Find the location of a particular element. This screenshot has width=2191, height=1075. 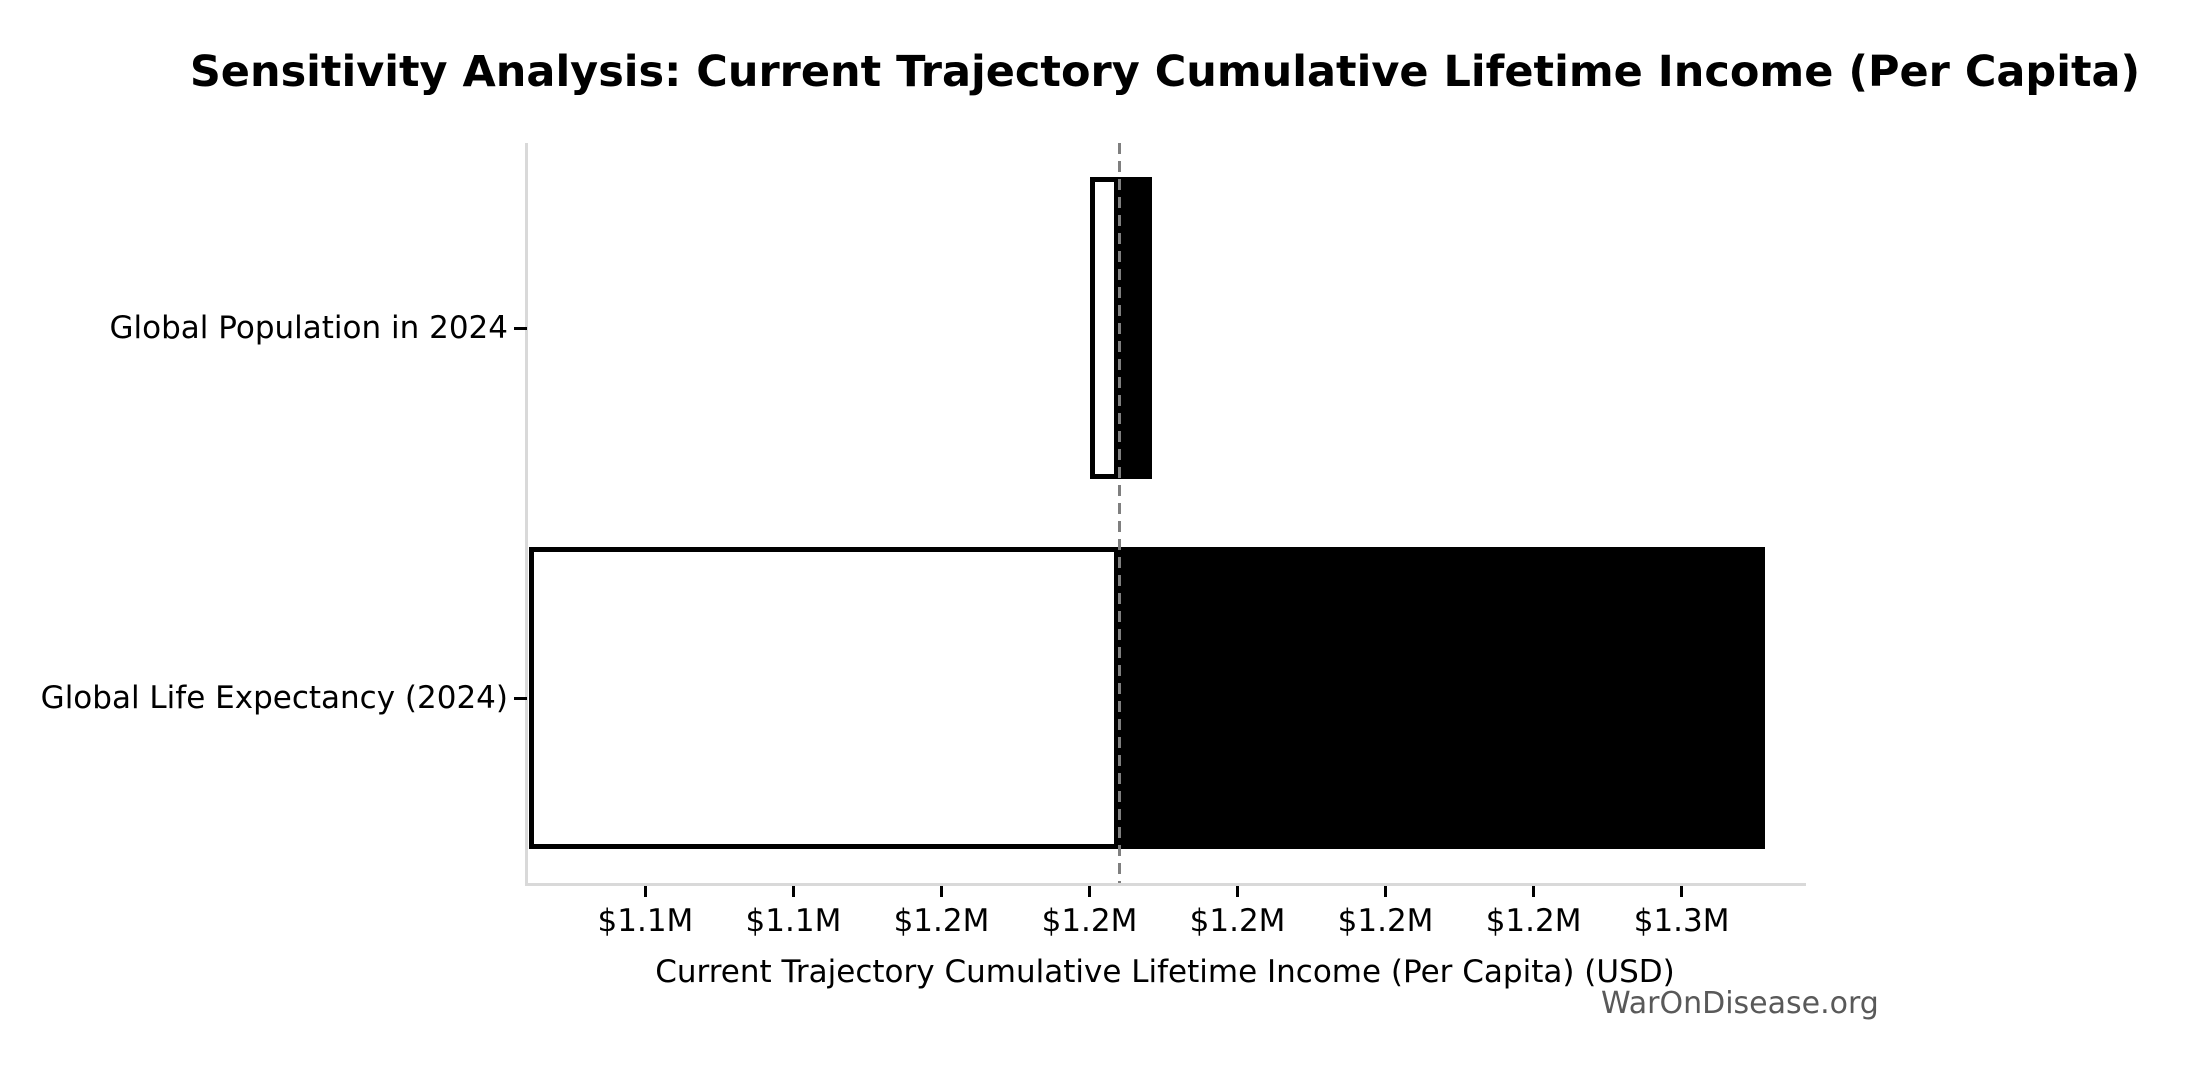

x-tick-label: $1.3M is located at coordinates (1681, 921).